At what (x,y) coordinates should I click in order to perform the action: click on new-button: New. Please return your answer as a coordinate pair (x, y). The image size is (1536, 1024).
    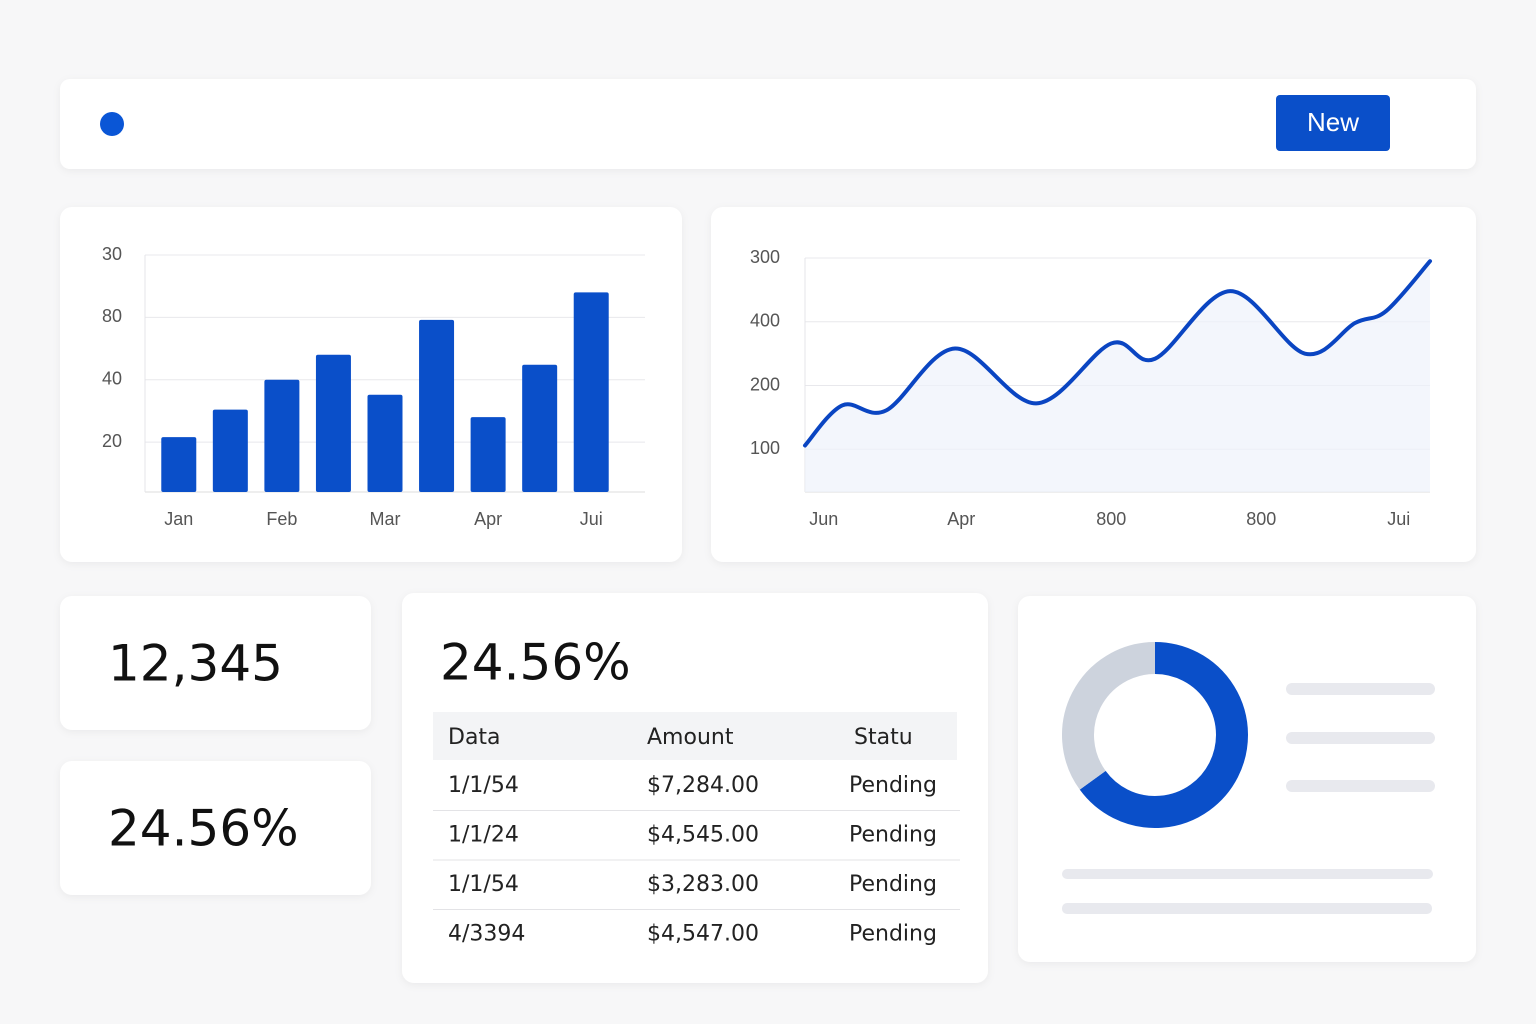
    Looking at the image, I should click on (1333, 123).